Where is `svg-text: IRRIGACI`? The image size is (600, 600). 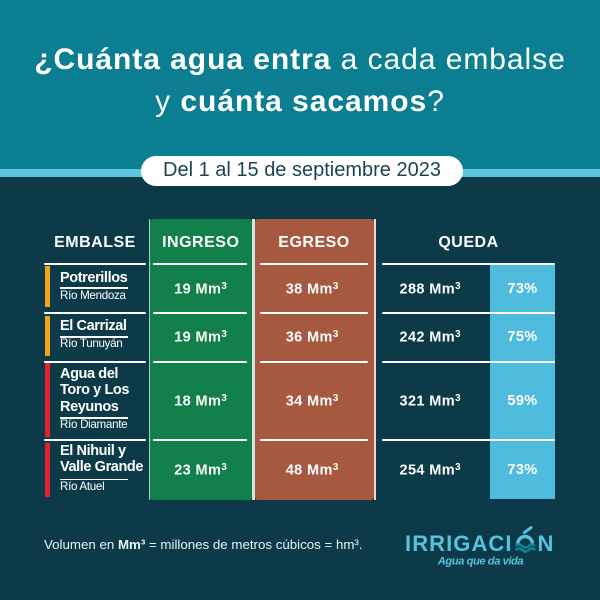
svg-text: IRRIGACI is located at coordinates (458, 543).